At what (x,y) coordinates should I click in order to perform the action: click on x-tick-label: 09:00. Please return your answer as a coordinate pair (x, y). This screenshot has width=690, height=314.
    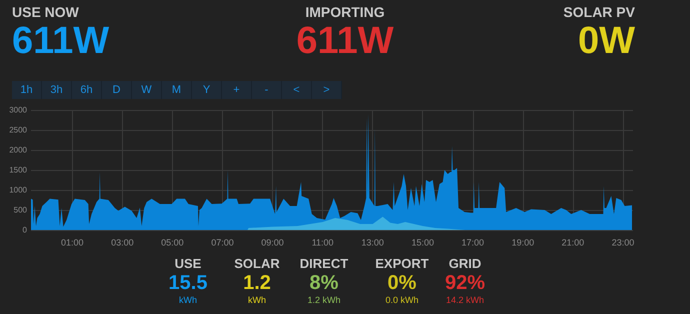
    Looking at the image, I should click on (272, 243).